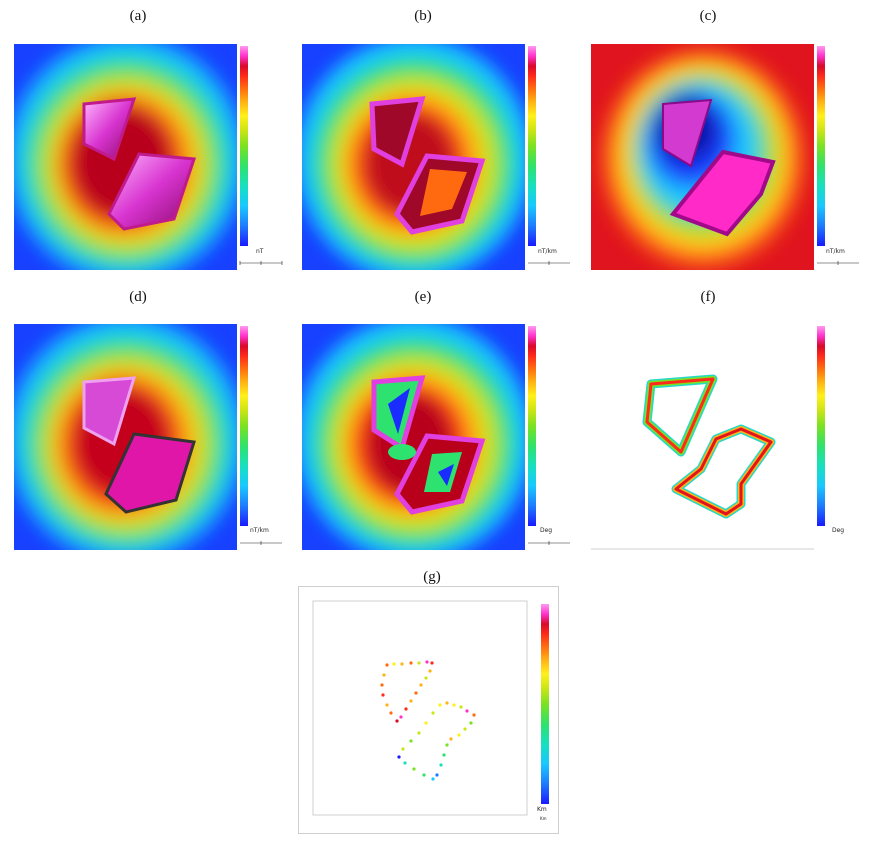  I want to click on colorbar-c, so click(828, 148).